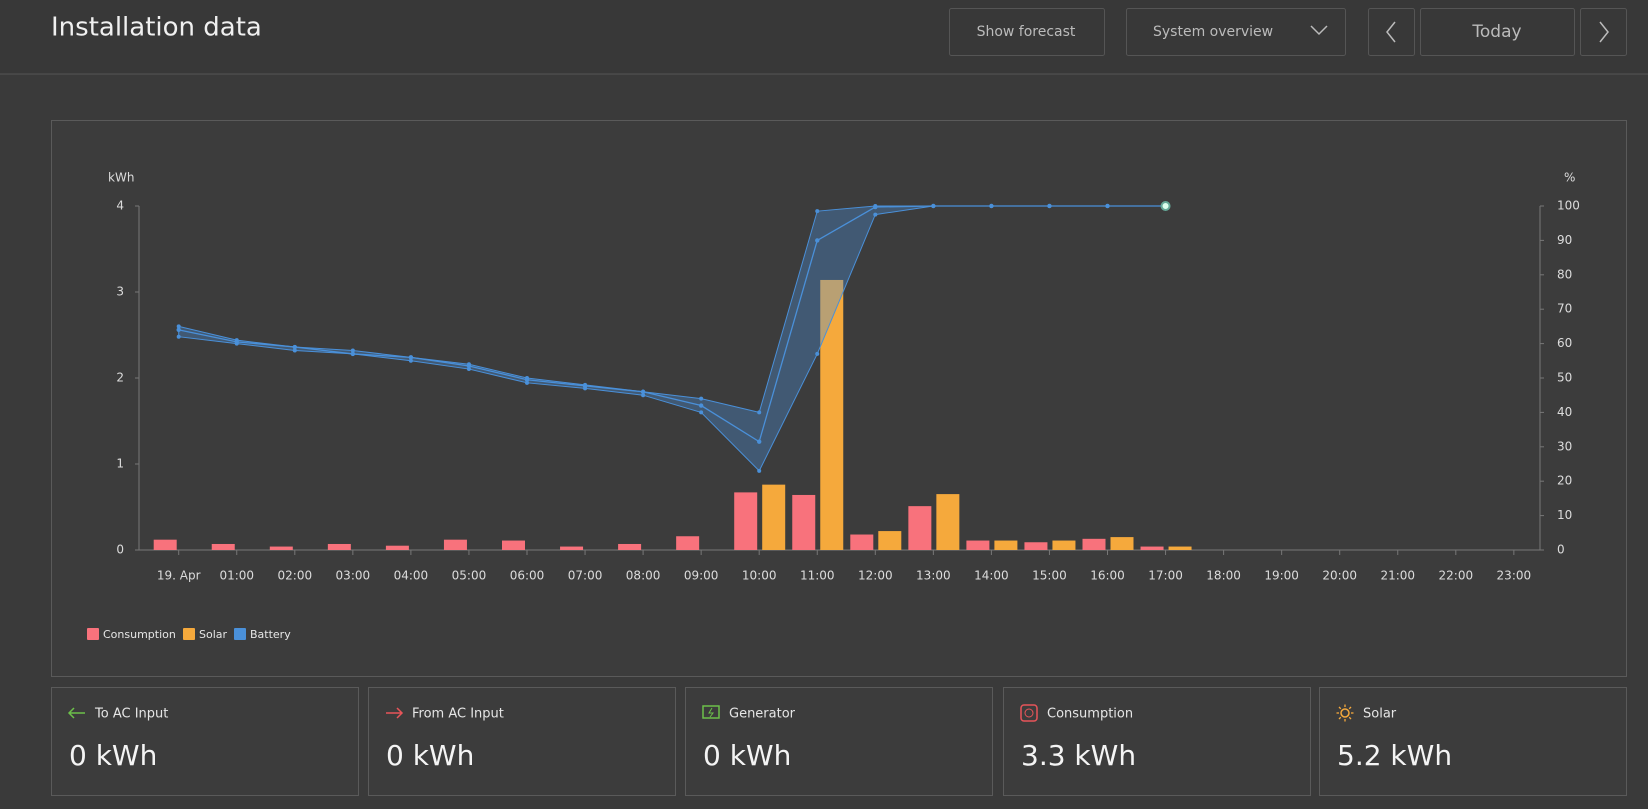  Describe the element at coordinates (353, 576) in the screenshot. I see `x-tick-label: 03:00` at that location.